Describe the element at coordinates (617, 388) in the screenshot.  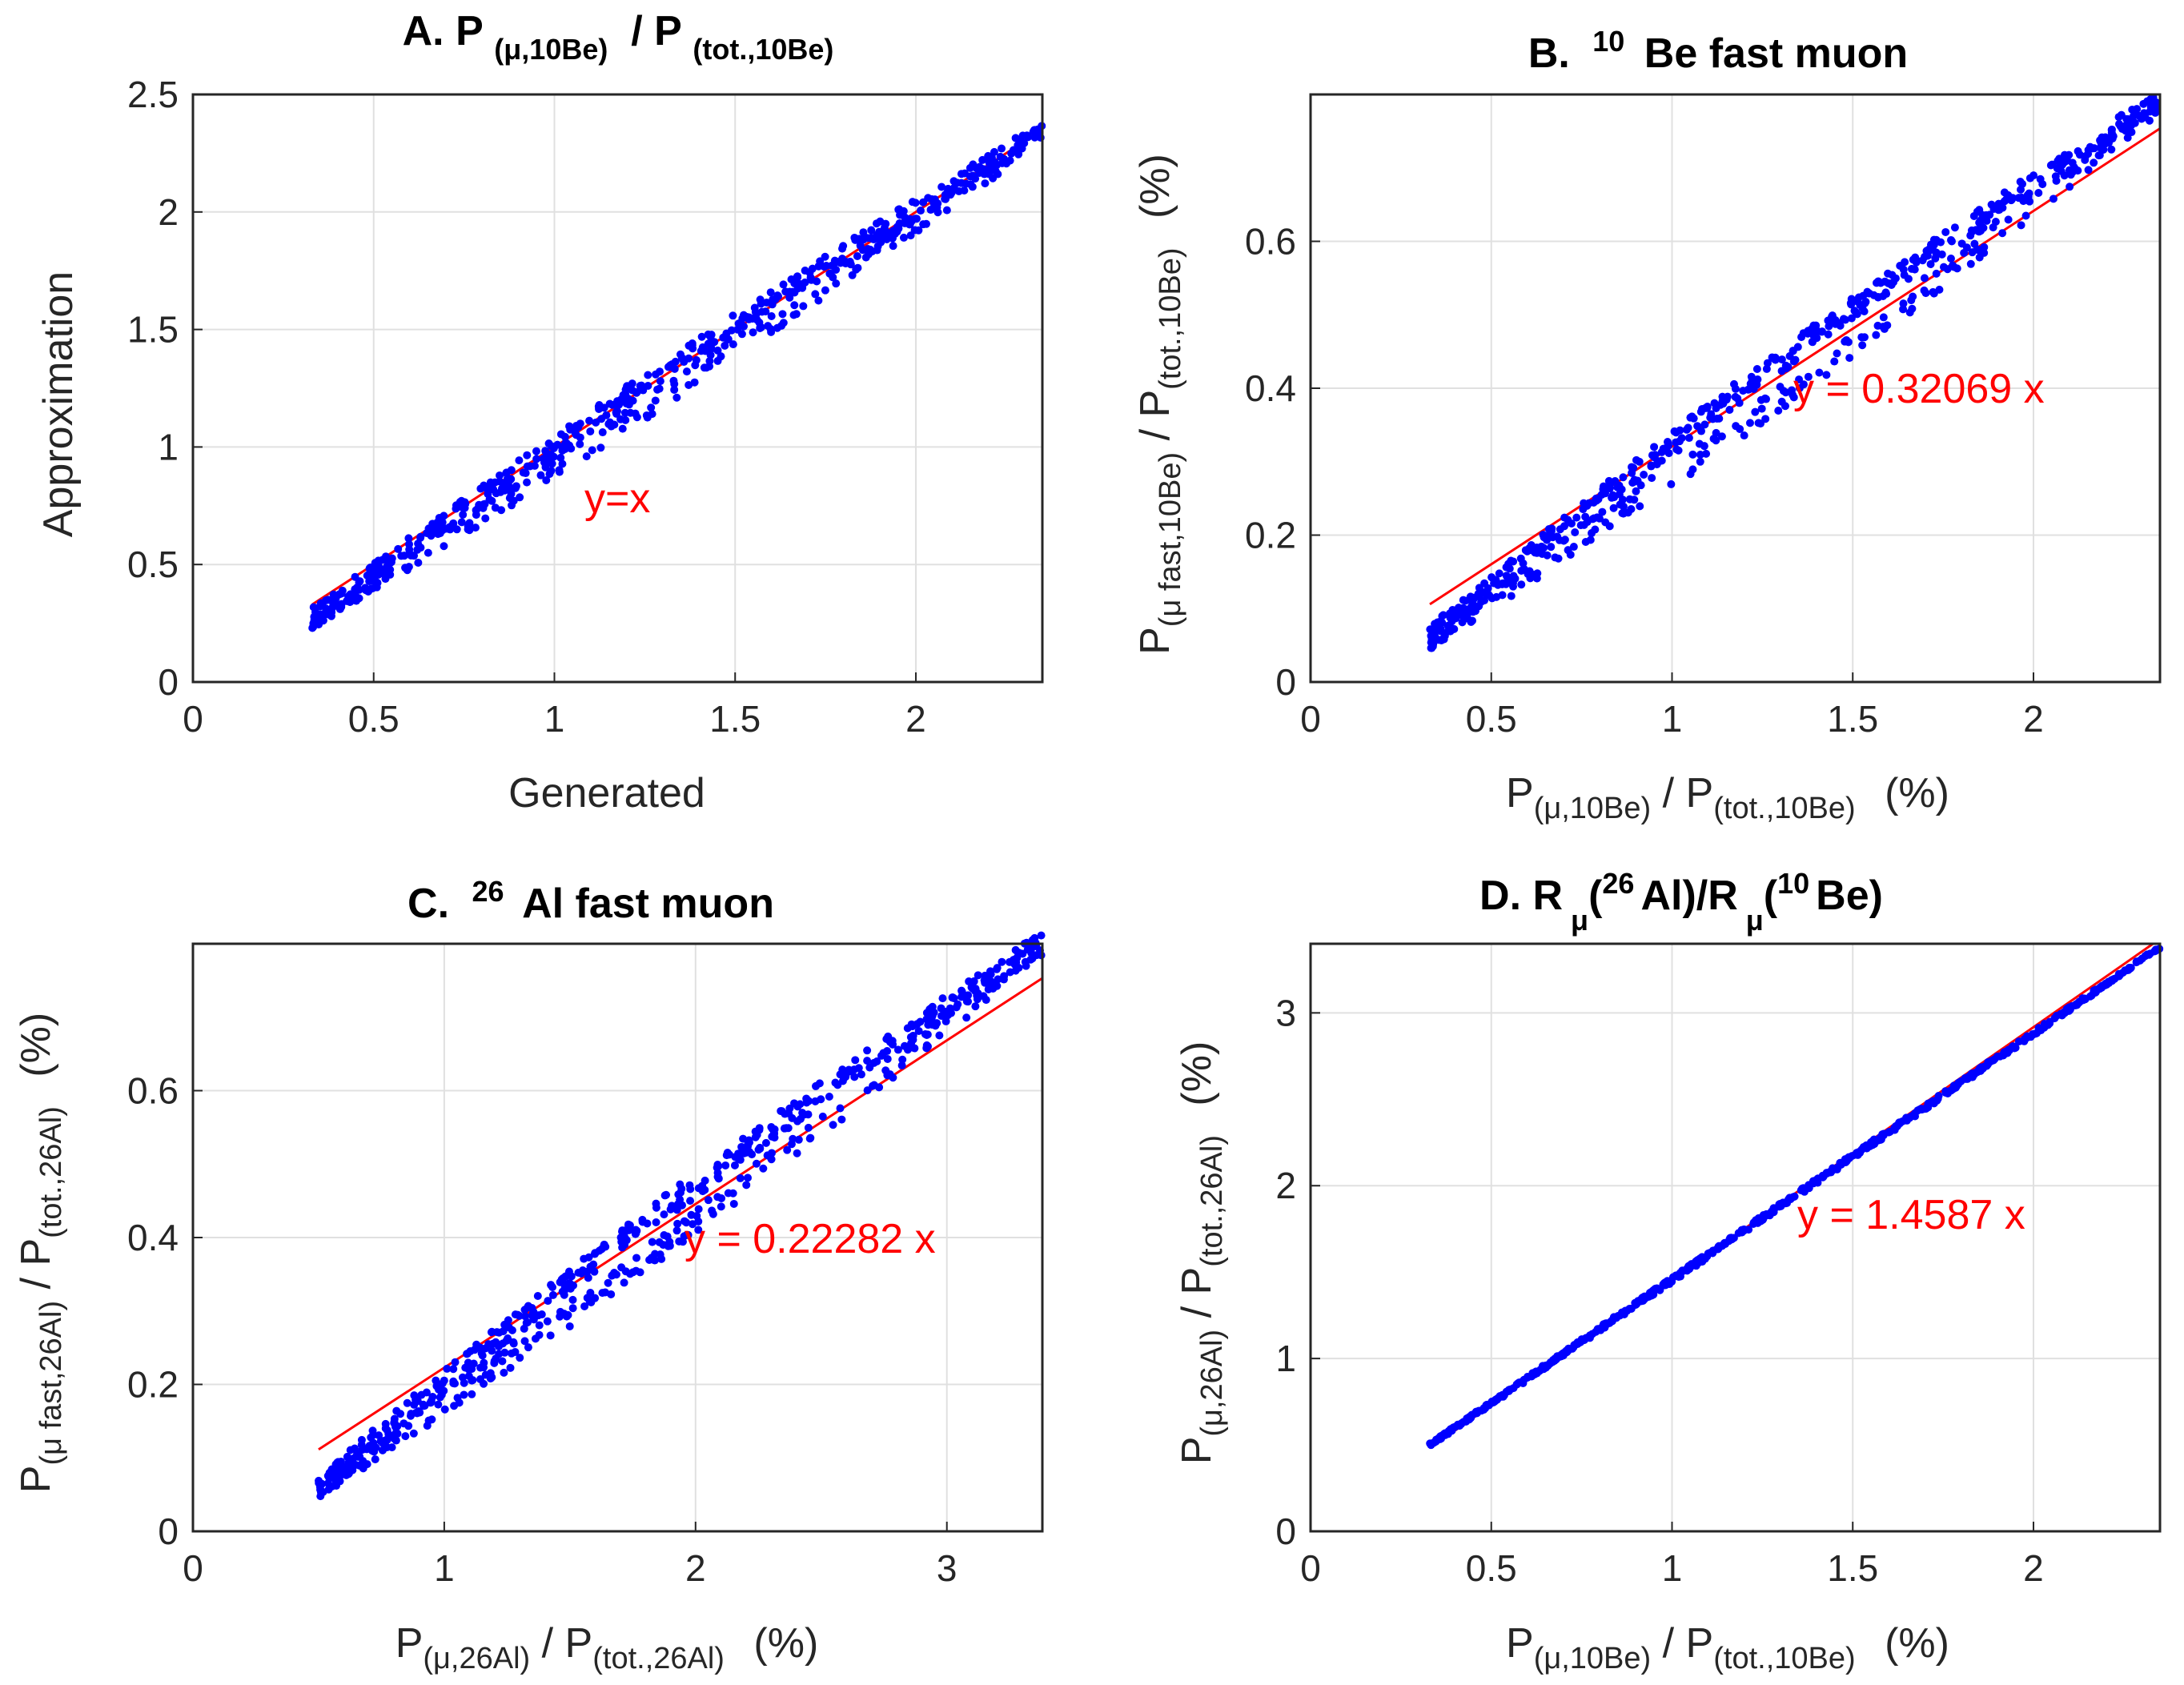
I see `panel-a-grid` at that location.